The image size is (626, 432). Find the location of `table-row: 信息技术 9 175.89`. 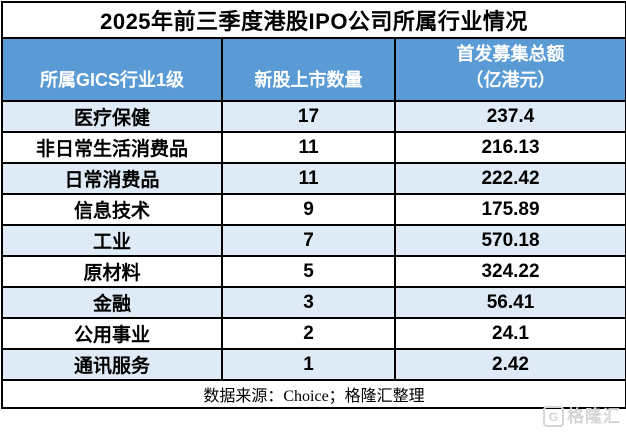

table-row: 信息技术 9 175.89 is located at coordinates (313, 209).